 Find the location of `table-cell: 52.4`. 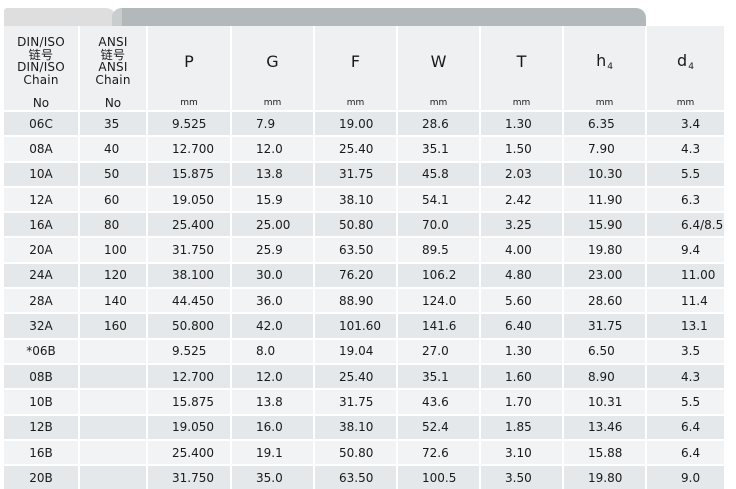

table-cell: 52.4 is located at coordinates (439, 426).